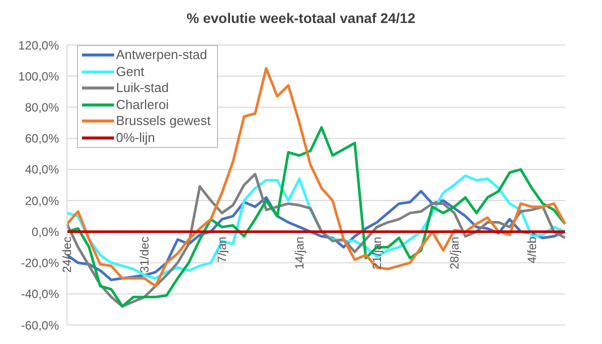 This screenshot has width=602, height=344. What do you see at coordinates (42, 169) in the screenshot?
I see `y-tick-label: 40,0%` at bounding box center [42, 169].